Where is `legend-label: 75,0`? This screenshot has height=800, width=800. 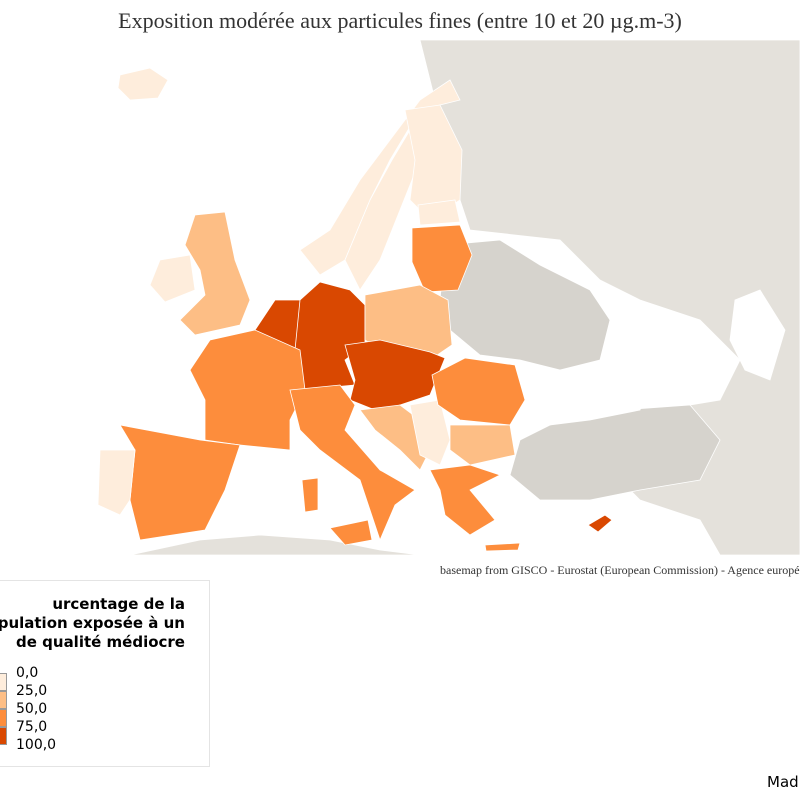
legend-label: 75,0 is located at coordinates (32, 727).